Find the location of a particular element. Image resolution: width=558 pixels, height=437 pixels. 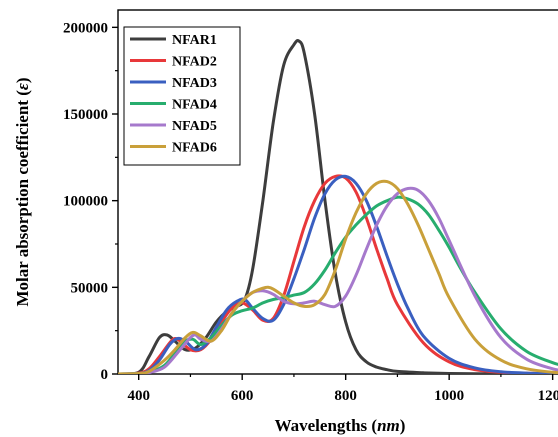

x-axis-title: Wavelengths (nm) is located at coordinates (340, 425).